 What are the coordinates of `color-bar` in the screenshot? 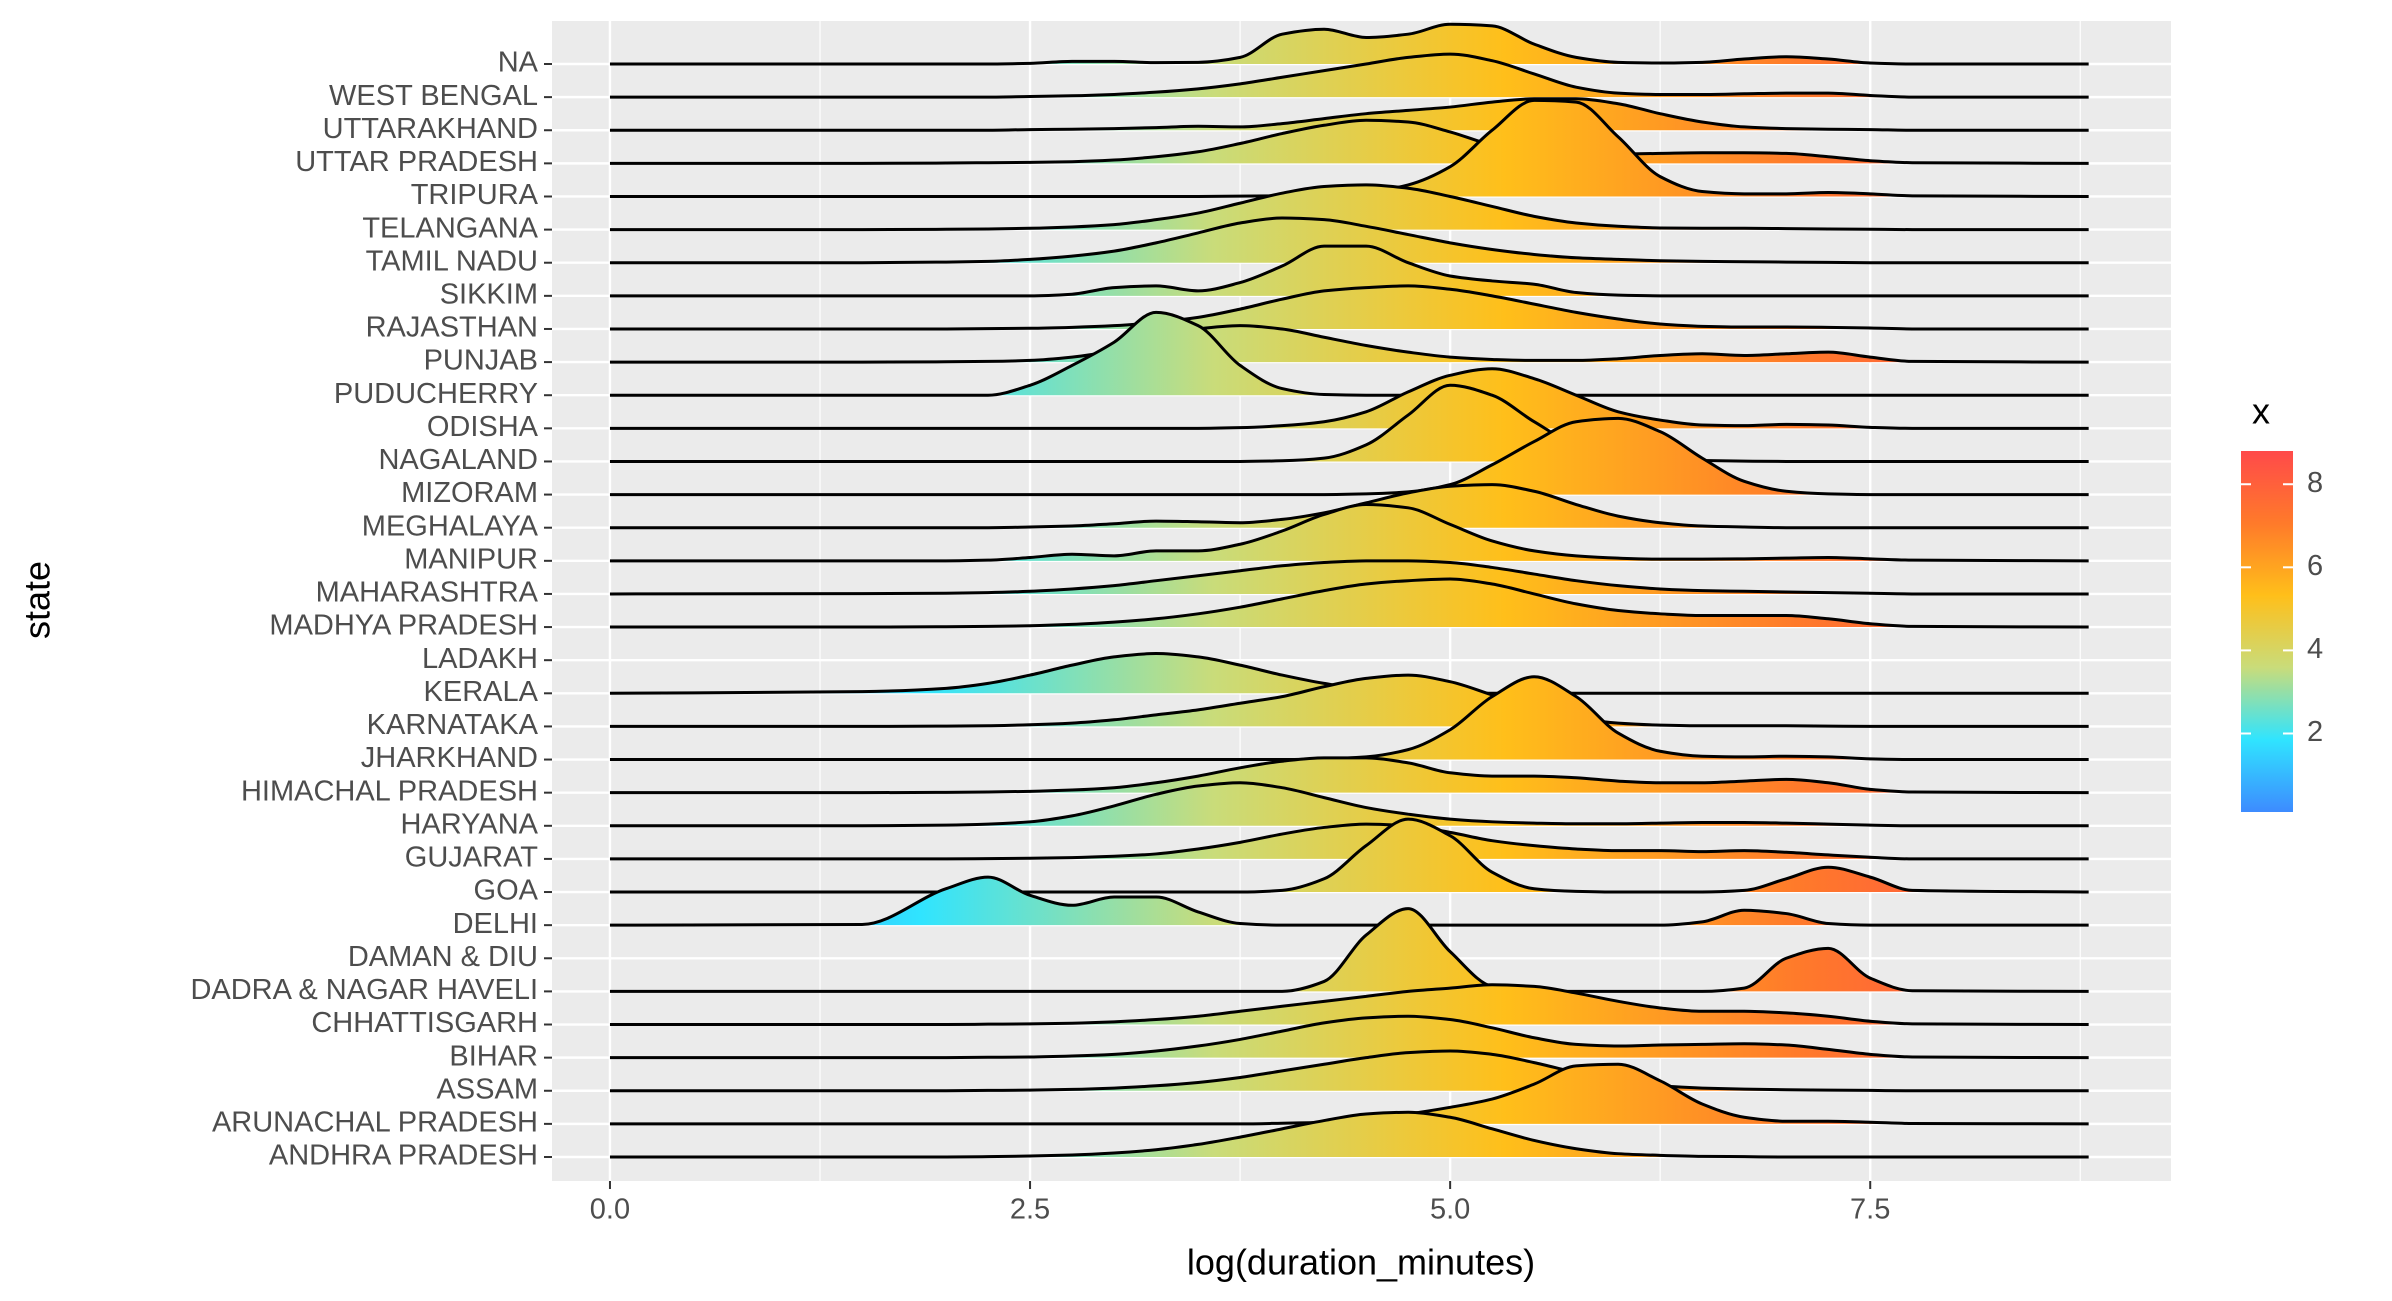 It's located at (2267, 631).